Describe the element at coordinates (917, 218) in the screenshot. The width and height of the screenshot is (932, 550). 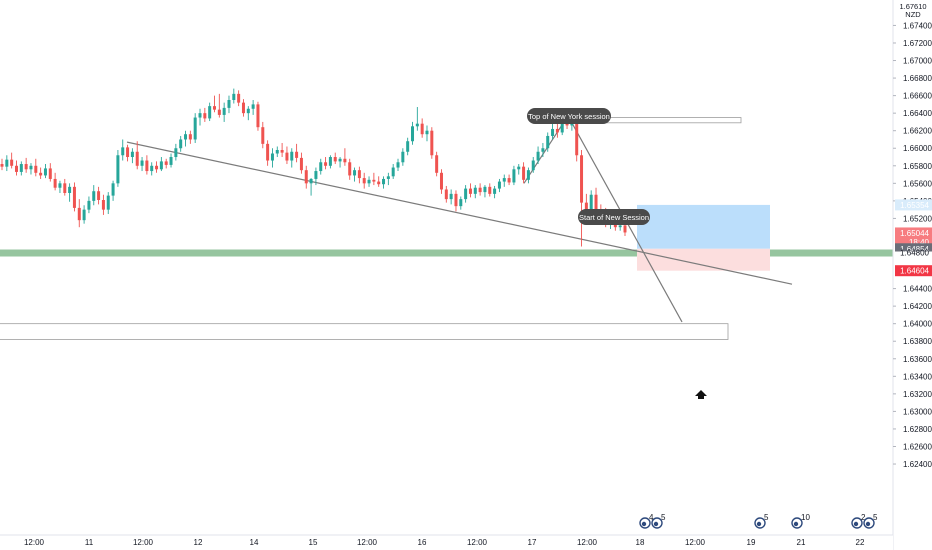
I see `price-tick-label: 1.65200` at that location.